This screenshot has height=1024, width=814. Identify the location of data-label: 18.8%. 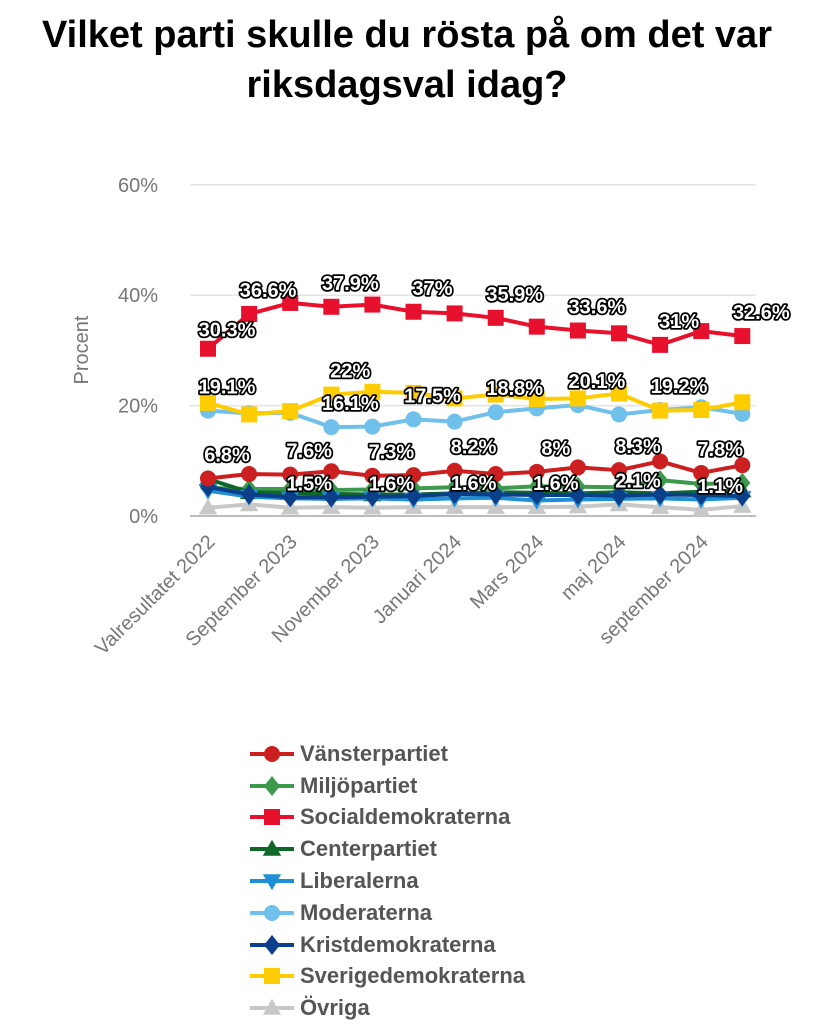
(514, 389).